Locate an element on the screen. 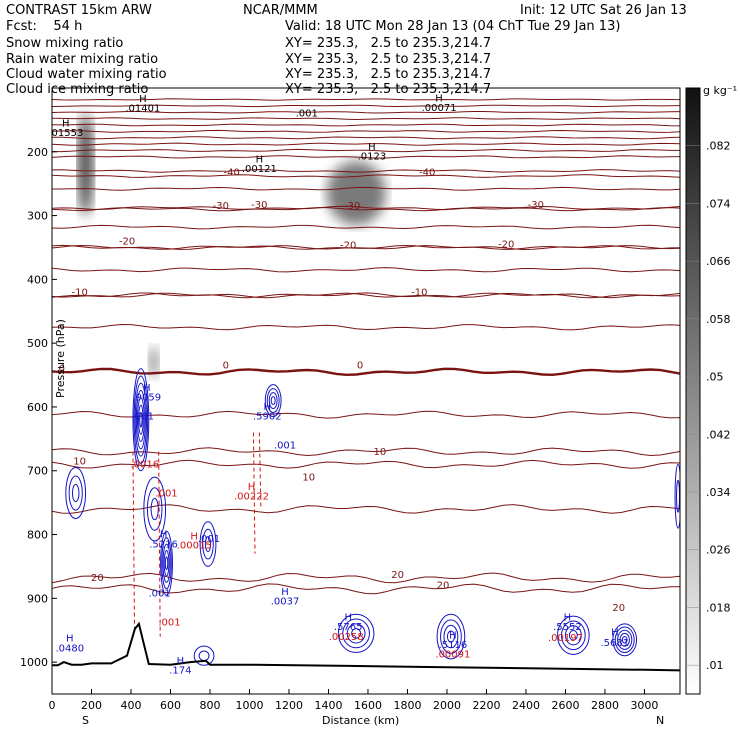  field-xy-0: XY= 235.3, 2.5 to 235.3,214.7 is located at coordinates (388, 43).